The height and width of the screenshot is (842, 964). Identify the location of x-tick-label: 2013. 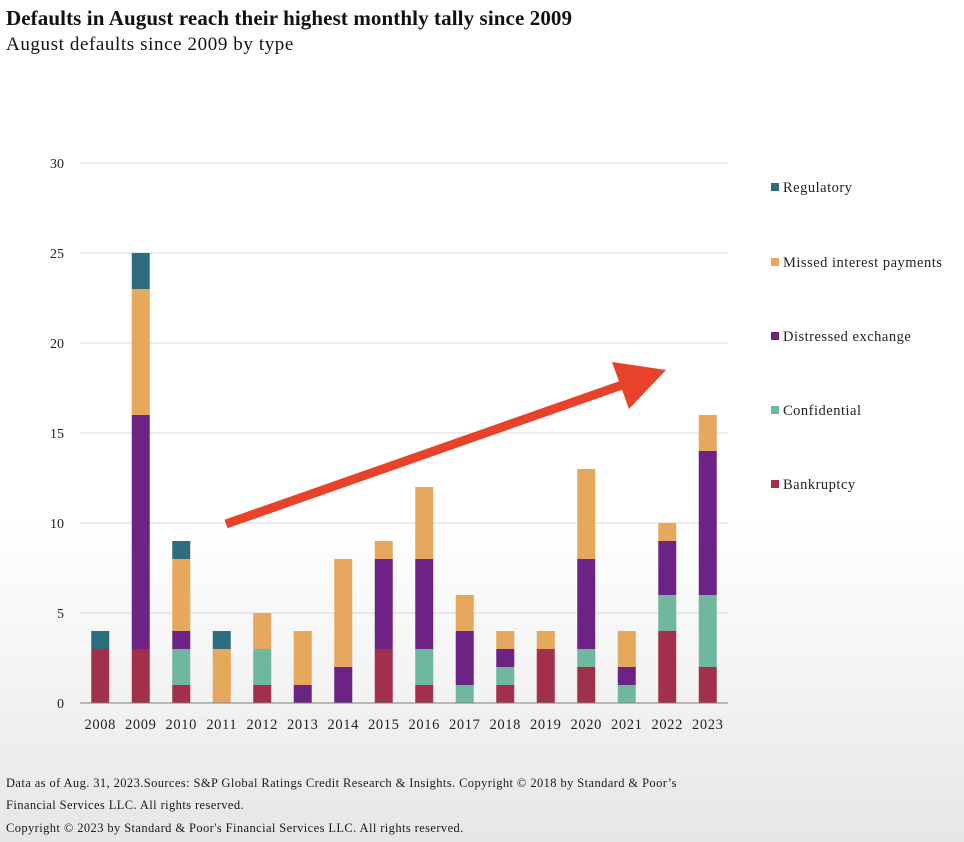
(302, 725).